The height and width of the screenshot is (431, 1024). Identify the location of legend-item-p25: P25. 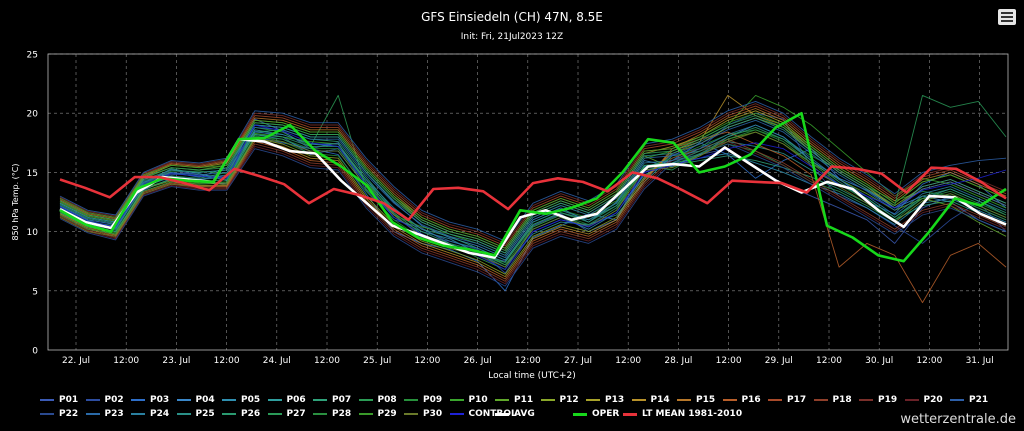
(195, 414).